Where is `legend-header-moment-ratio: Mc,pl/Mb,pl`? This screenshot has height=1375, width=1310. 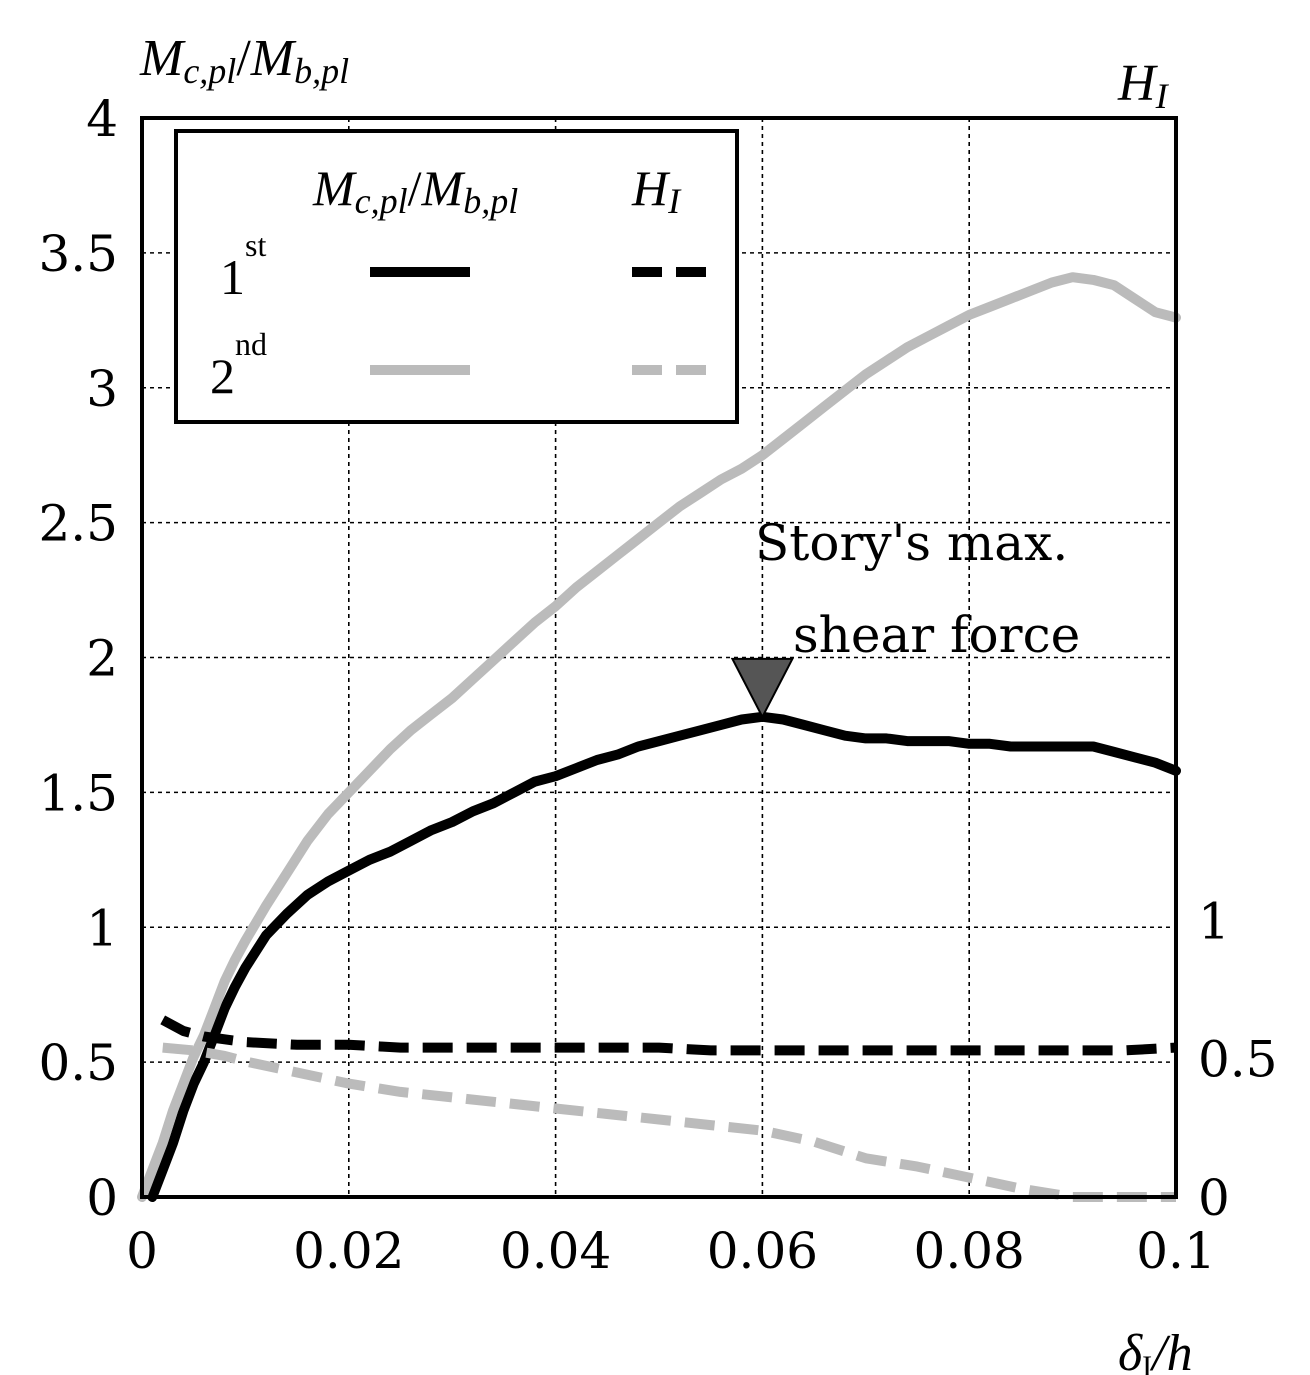
legend-header-moment-ratio: Mc,pl/Mb,pl is located at coordinates (415, 190).